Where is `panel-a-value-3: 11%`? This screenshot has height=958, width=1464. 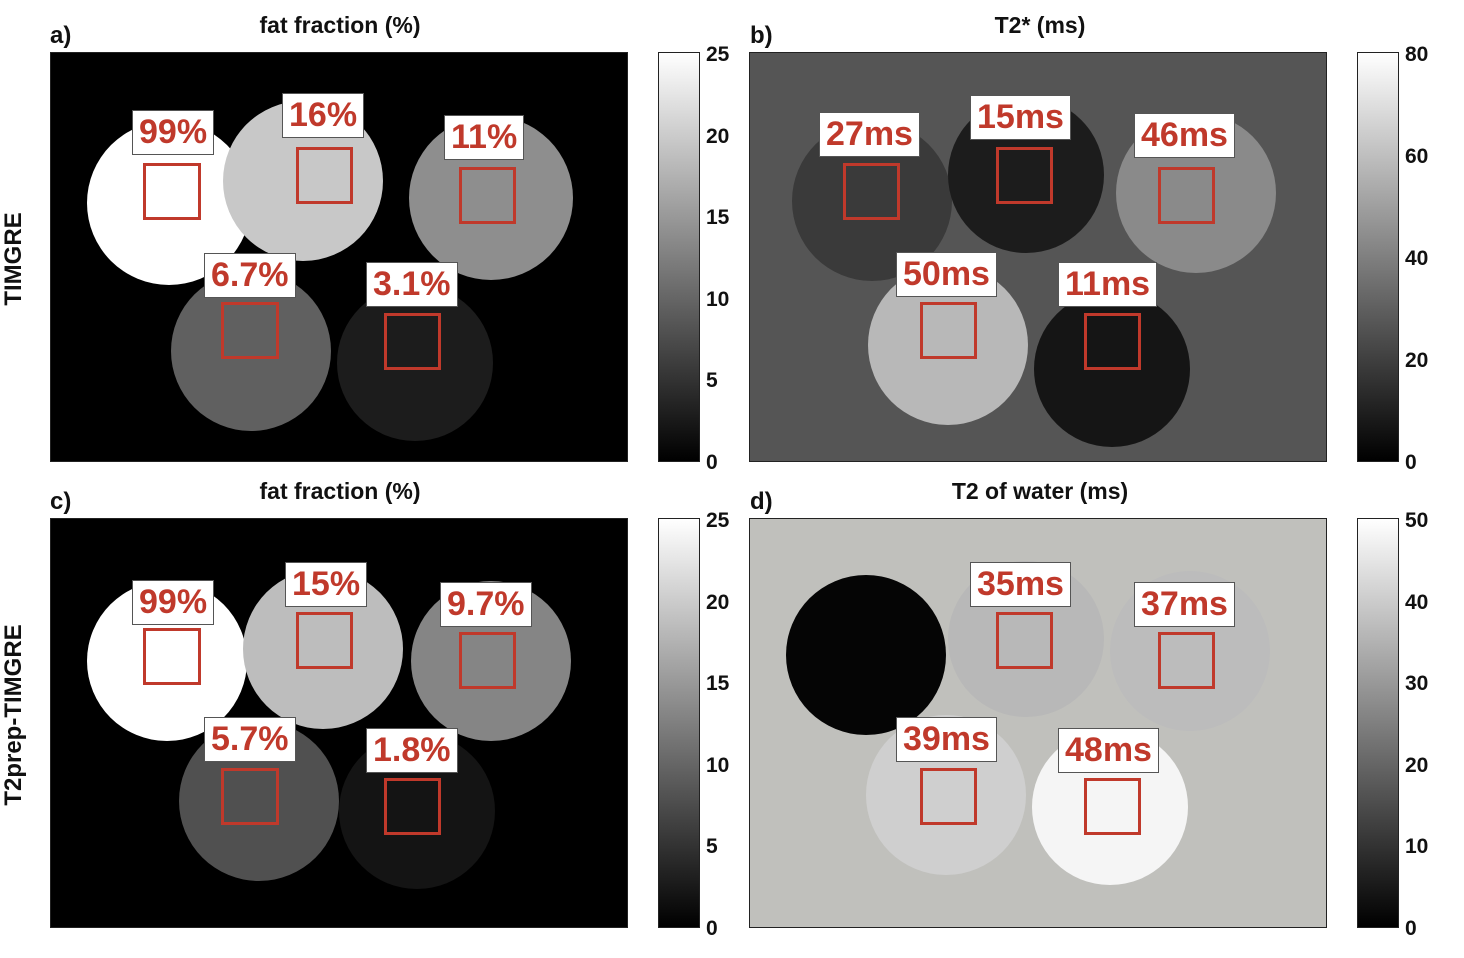 panel-a-value-3: 11% is located at coordinates (484, 137).